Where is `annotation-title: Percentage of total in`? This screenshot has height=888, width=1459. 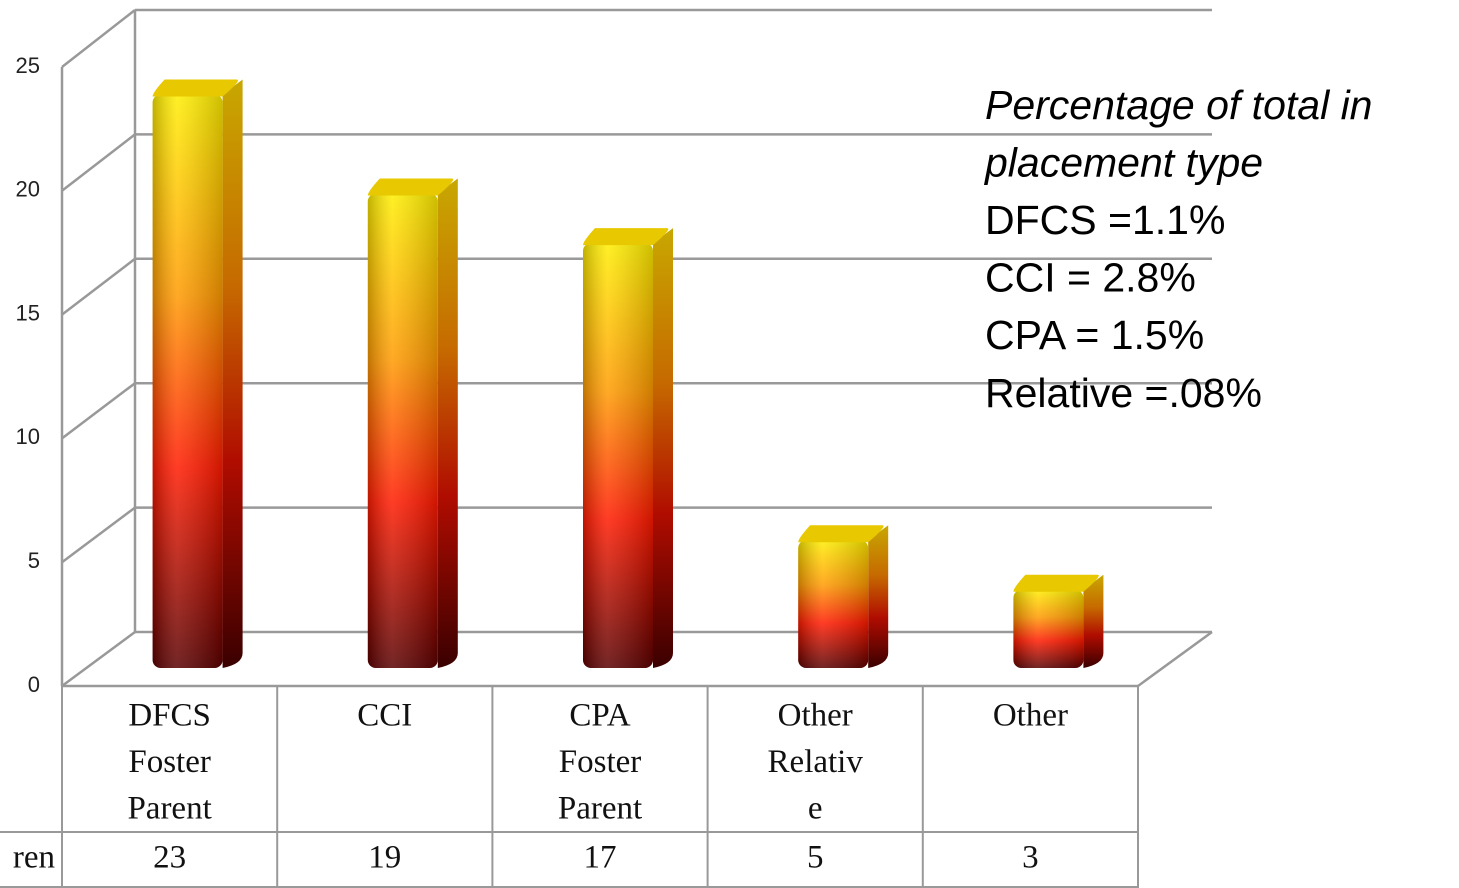 annotation-title: Percentage of total in is located at coordinates (1178, 105).